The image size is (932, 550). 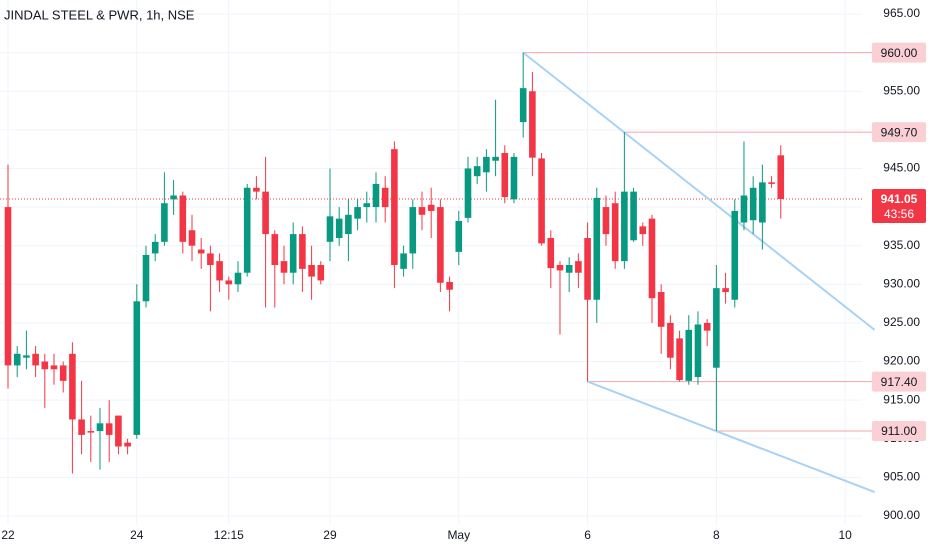 What do you see at coordinates (901, 13) in the screenshot?
I see `y-tick-label: 965.00` at bounding box center [901, 13].